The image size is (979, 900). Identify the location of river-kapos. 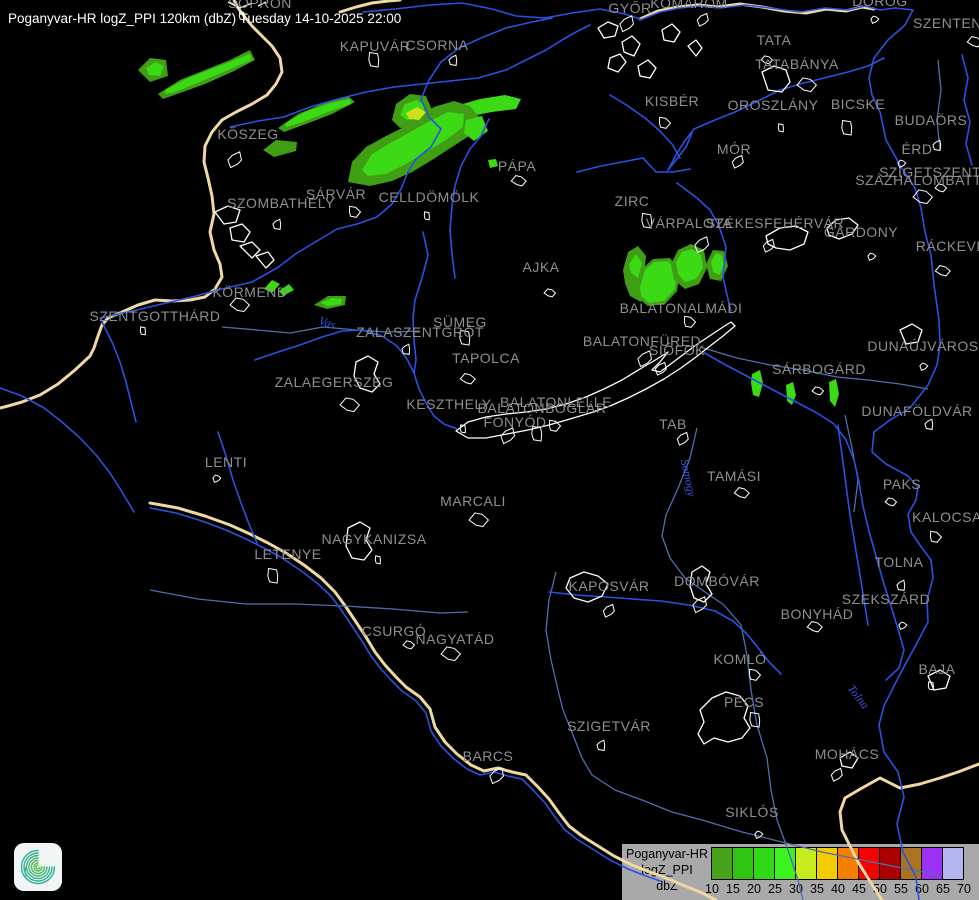
(665, 633).